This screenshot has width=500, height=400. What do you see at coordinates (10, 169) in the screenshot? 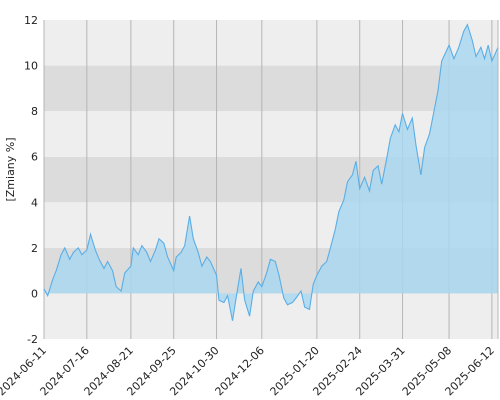
I see `y-axis-title: [Zmiany %]` at bounding box center [10, 169].